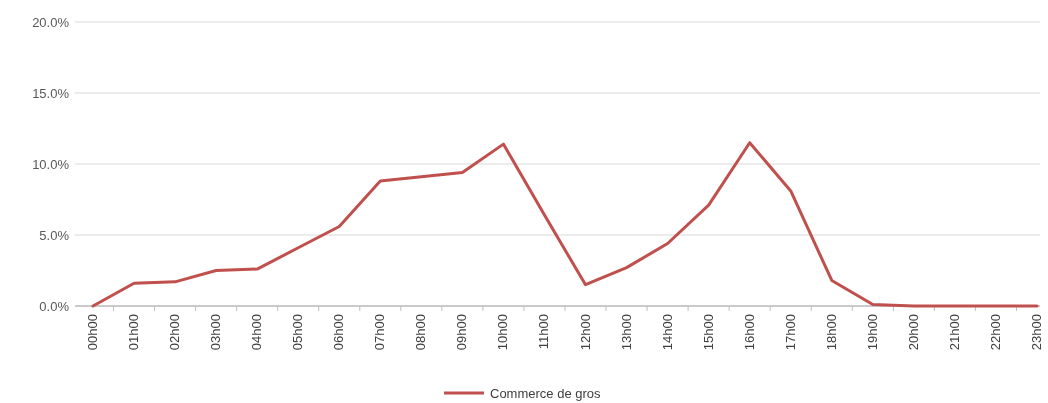 The height and width of the screenshot is (403, 1048). Describe the element at coordinates (1036, 332) in the screenshot. I see `x-tick-label: 23h00` at that location.